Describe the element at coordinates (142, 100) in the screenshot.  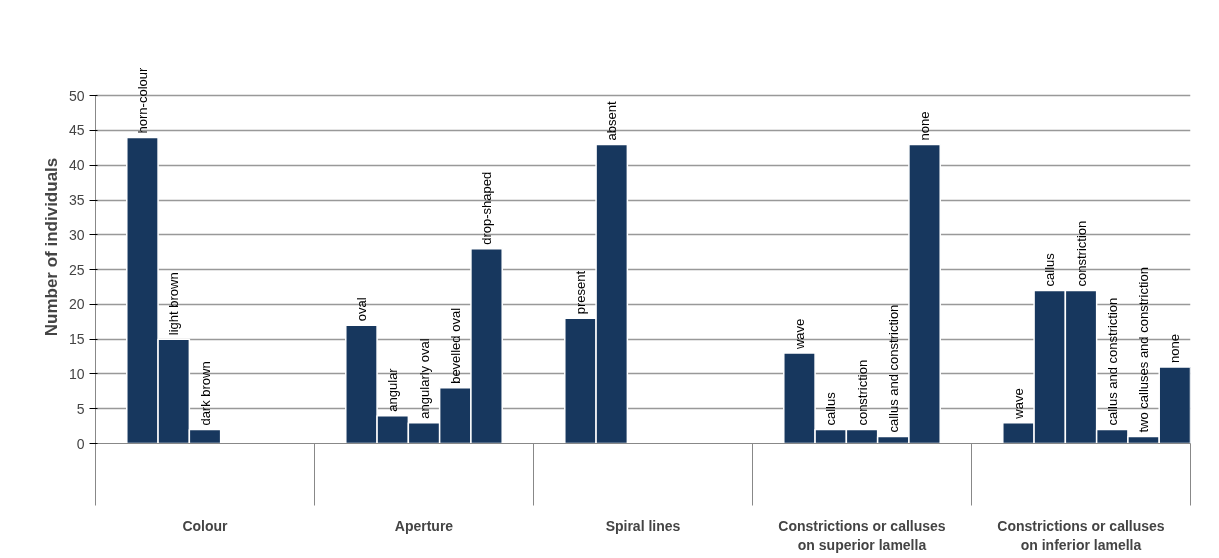
I see `x-tick-label: horn-colour` at that location.